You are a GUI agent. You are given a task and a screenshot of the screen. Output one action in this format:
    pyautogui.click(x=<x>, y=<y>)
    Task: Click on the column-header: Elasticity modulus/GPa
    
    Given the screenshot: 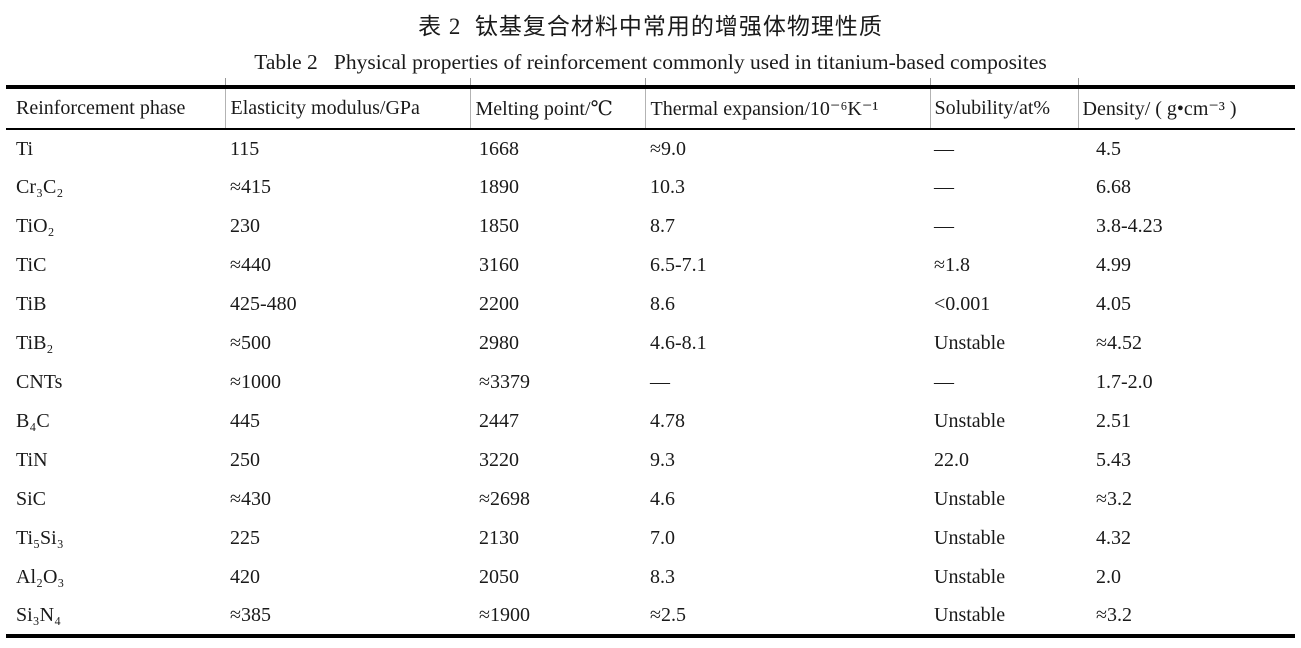 What is the action you would take?
    pyautogui.click(x=347, y=108)
    